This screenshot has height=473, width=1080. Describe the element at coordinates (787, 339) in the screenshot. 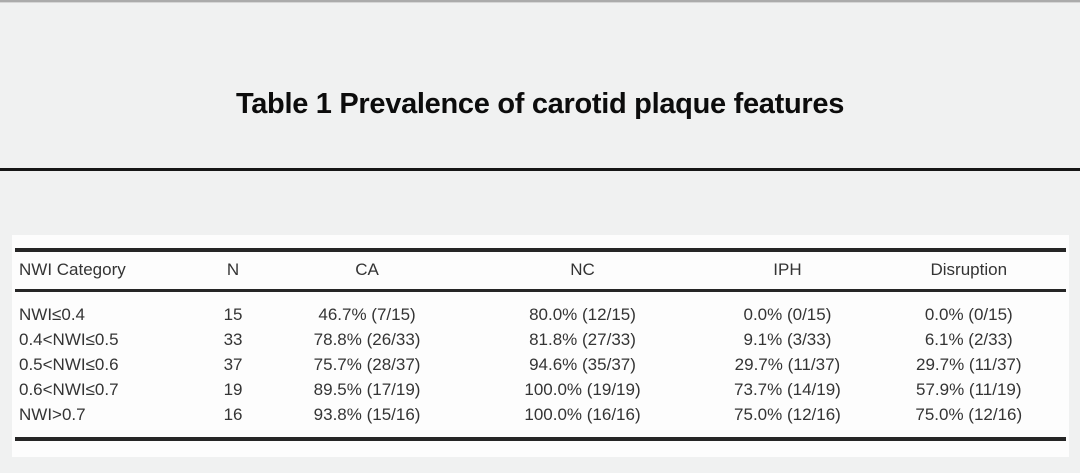

I see `cell-iph: 9.1% (3/33)` at that location.